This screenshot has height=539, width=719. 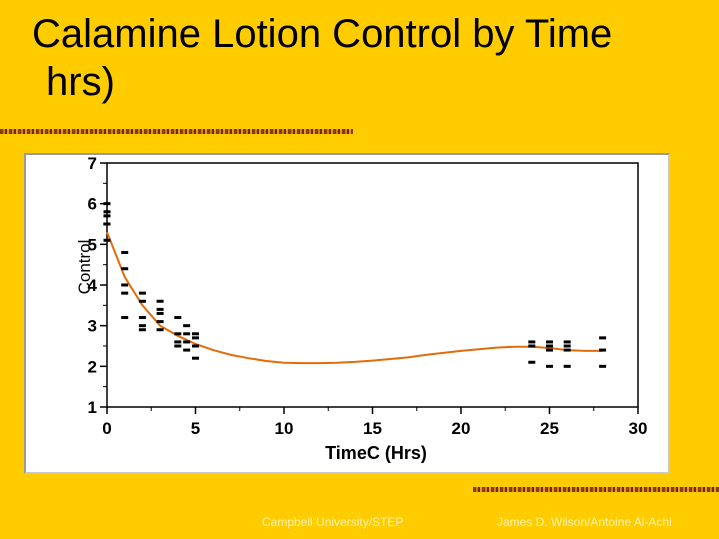 I want to click on y-tick-label: 3, so click(x=92, y=326).